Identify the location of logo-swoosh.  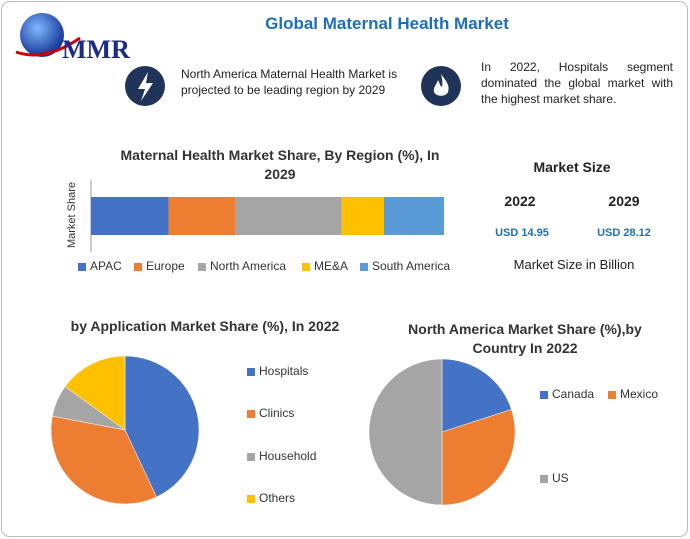
(48, 46).